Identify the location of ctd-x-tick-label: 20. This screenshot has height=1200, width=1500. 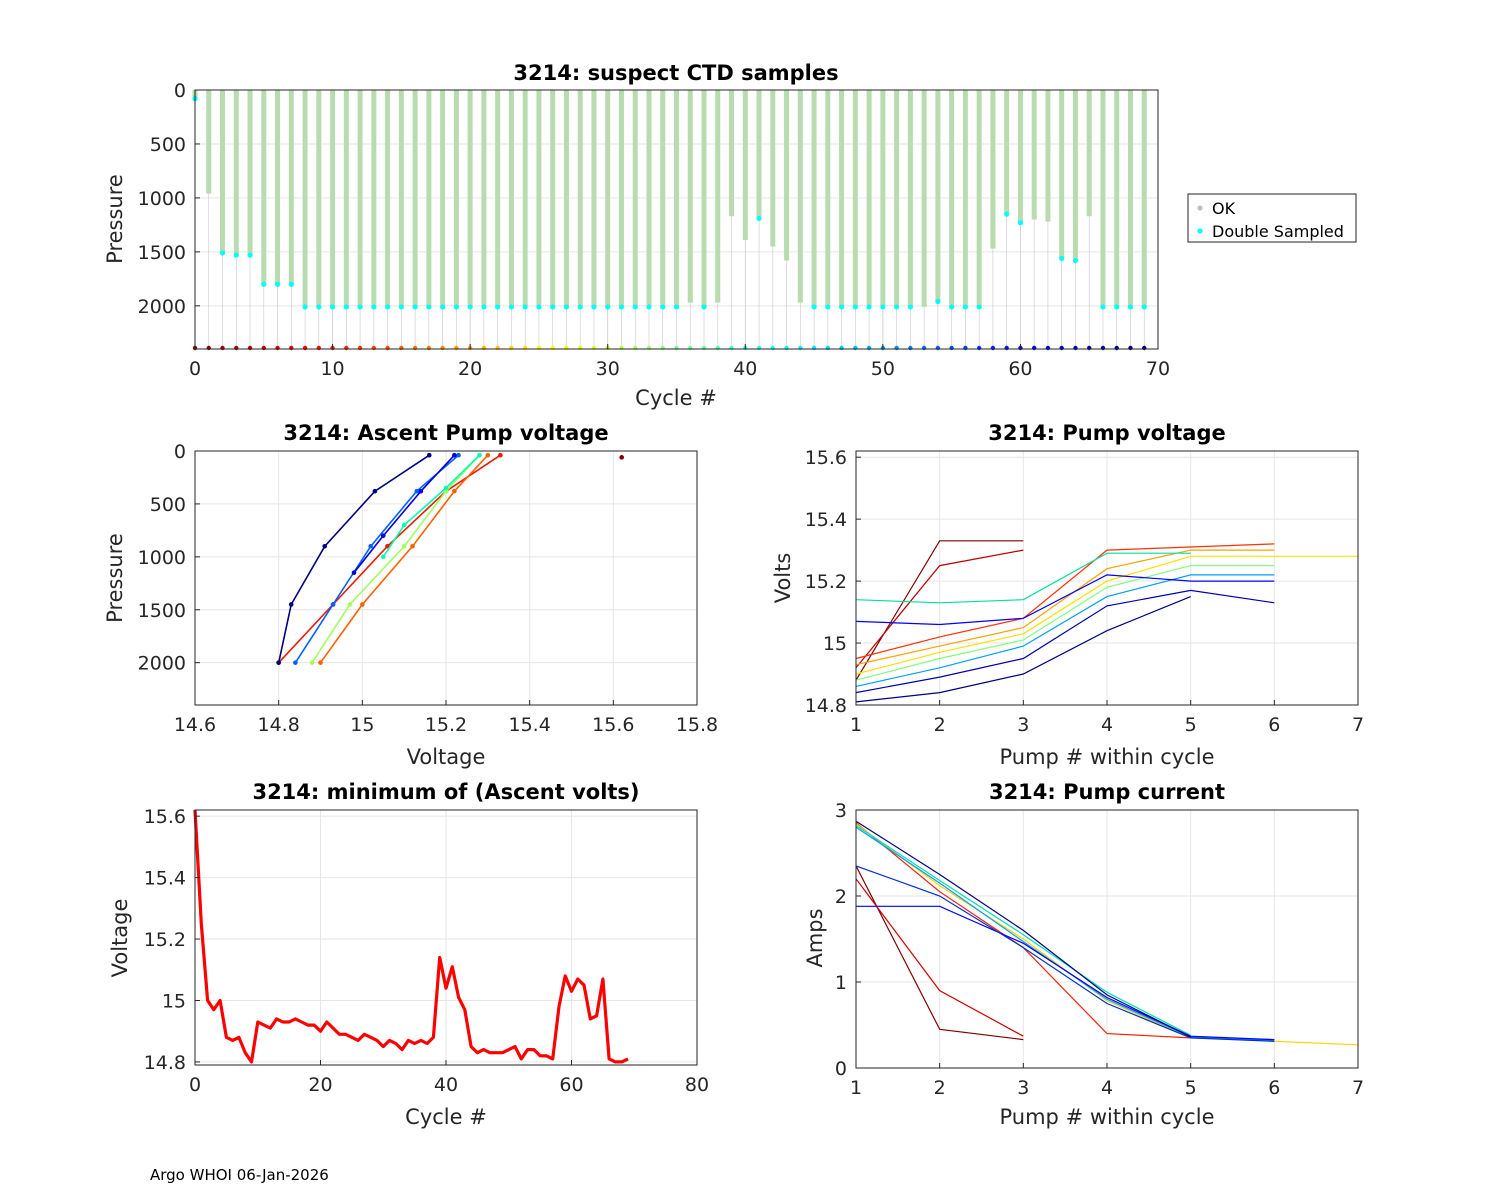
(470, 369).